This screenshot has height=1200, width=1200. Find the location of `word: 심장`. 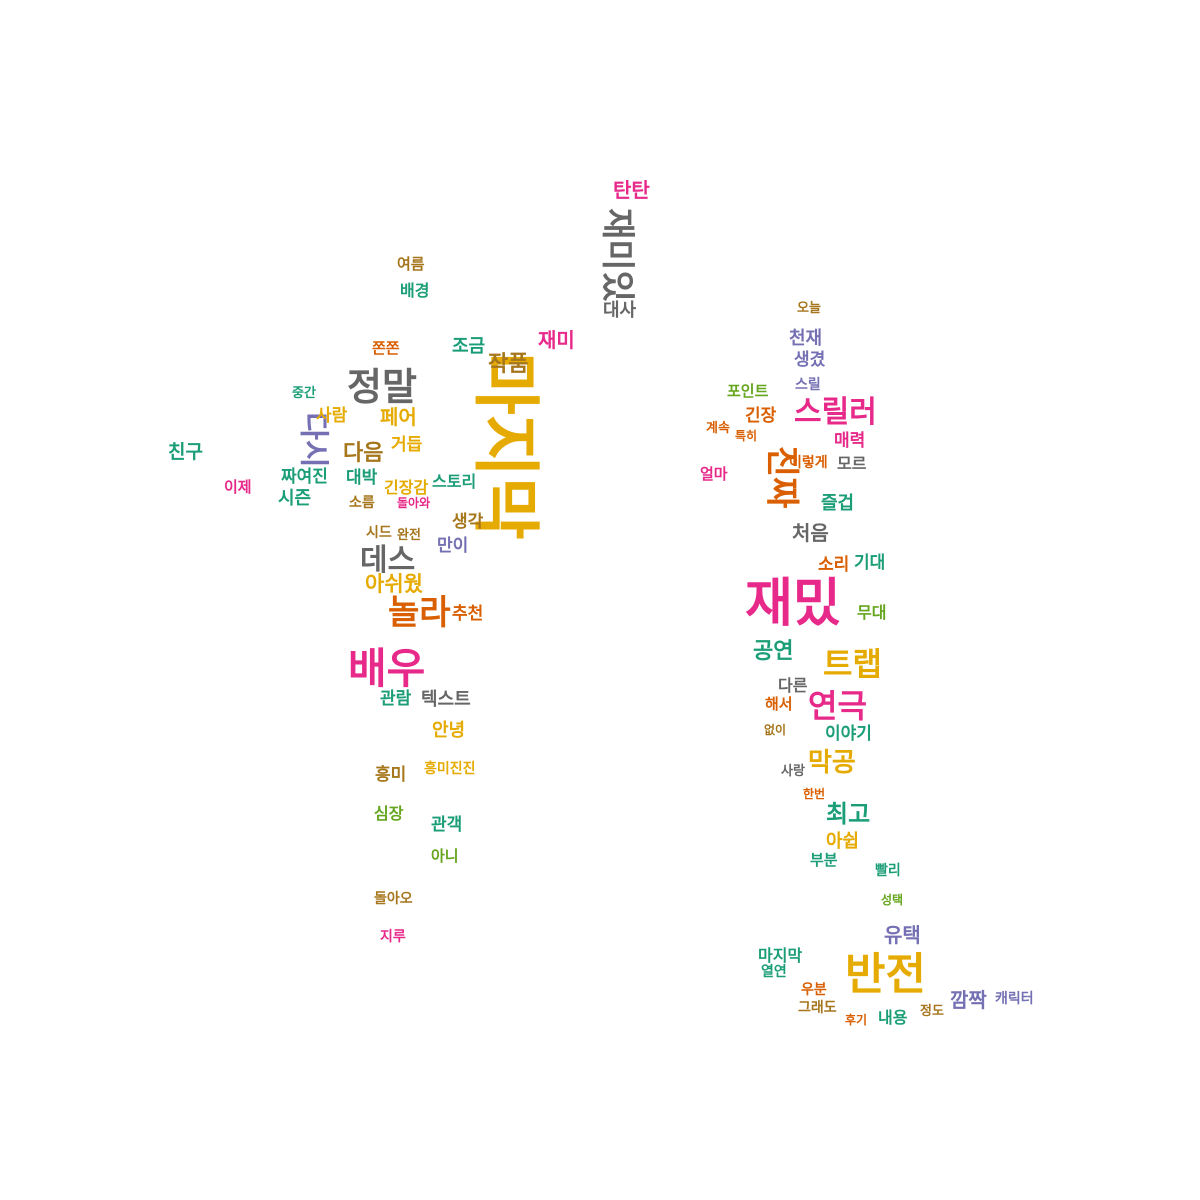

word: 심장 is located at coordinates (389, 813).